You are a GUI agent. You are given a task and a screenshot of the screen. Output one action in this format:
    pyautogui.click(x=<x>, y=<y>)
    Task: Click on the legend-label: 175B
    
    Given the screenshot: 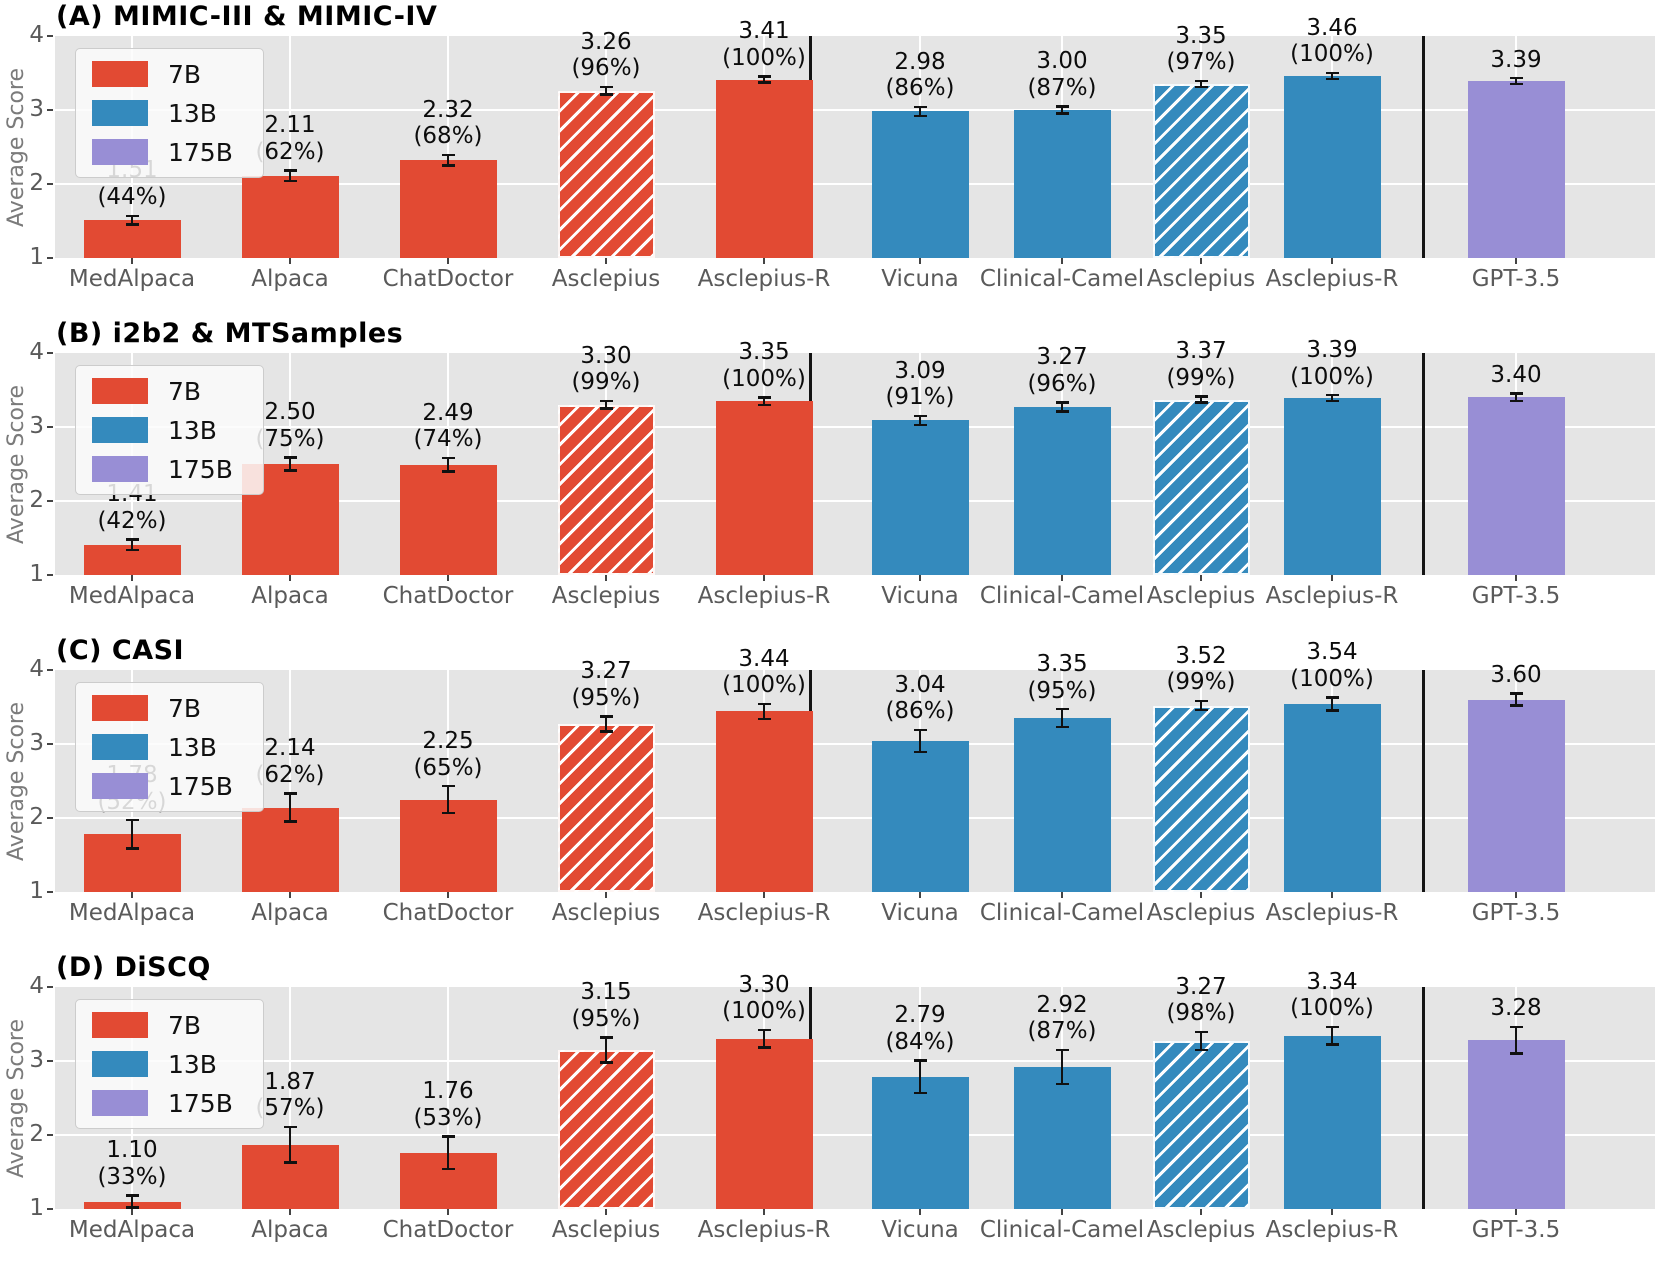 What is the action you would take?
    pyautogui.click(x=200, y=786)
    